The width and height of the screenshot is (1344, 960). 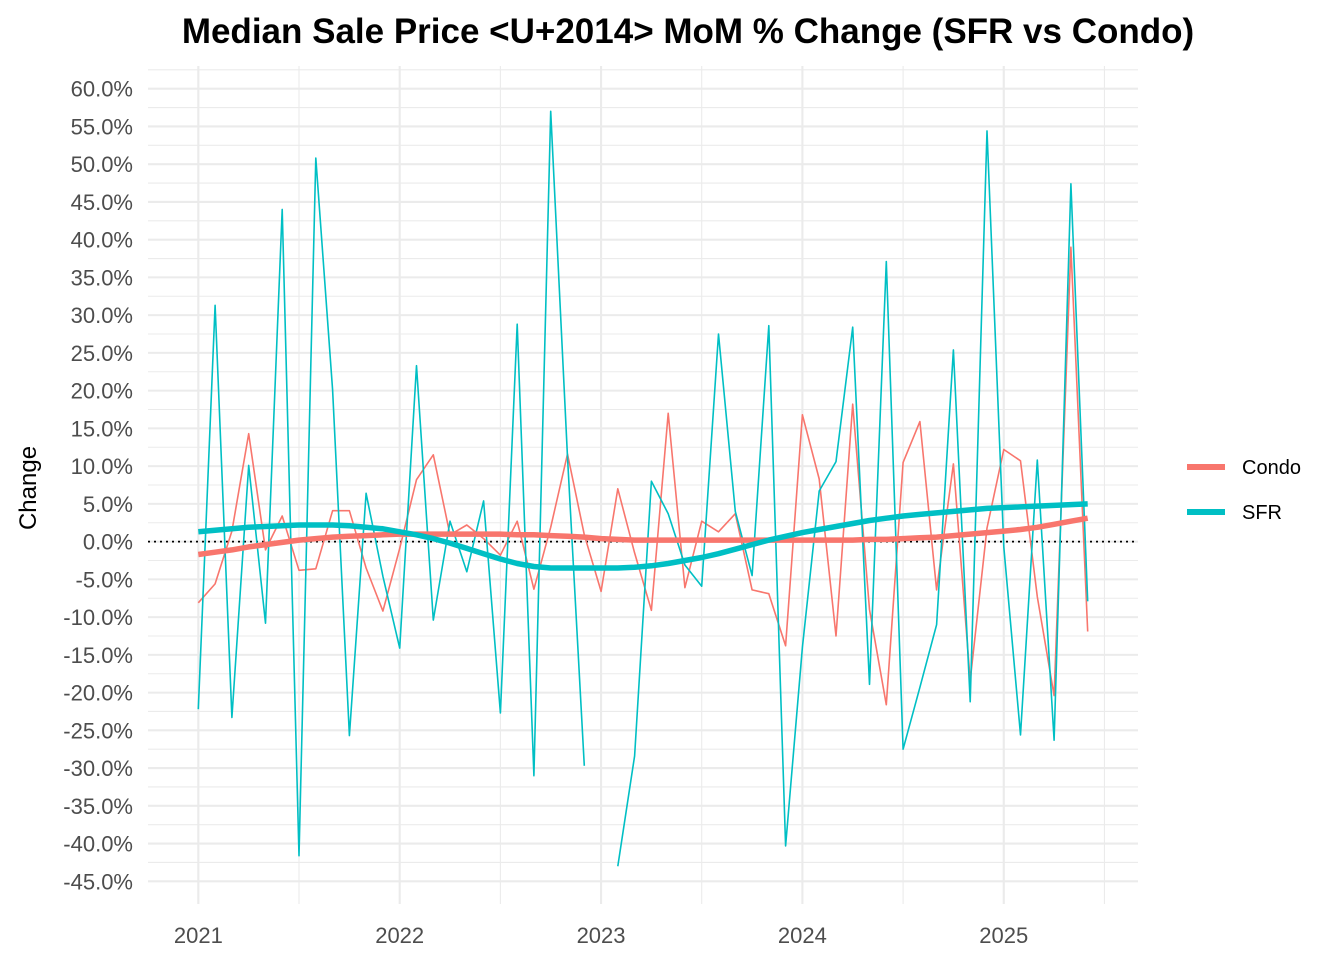 I want to click on trend-series-lines, so click(x=643, y=536).